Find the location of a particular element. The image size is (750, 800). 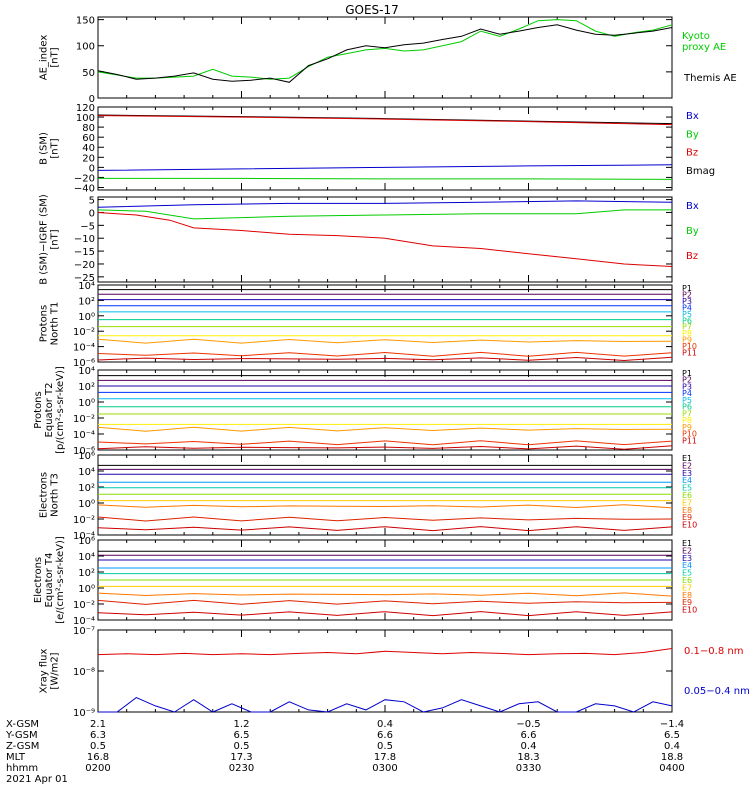

y-tick-label: 10⁻⁸ is located at coordinates (84, 672).